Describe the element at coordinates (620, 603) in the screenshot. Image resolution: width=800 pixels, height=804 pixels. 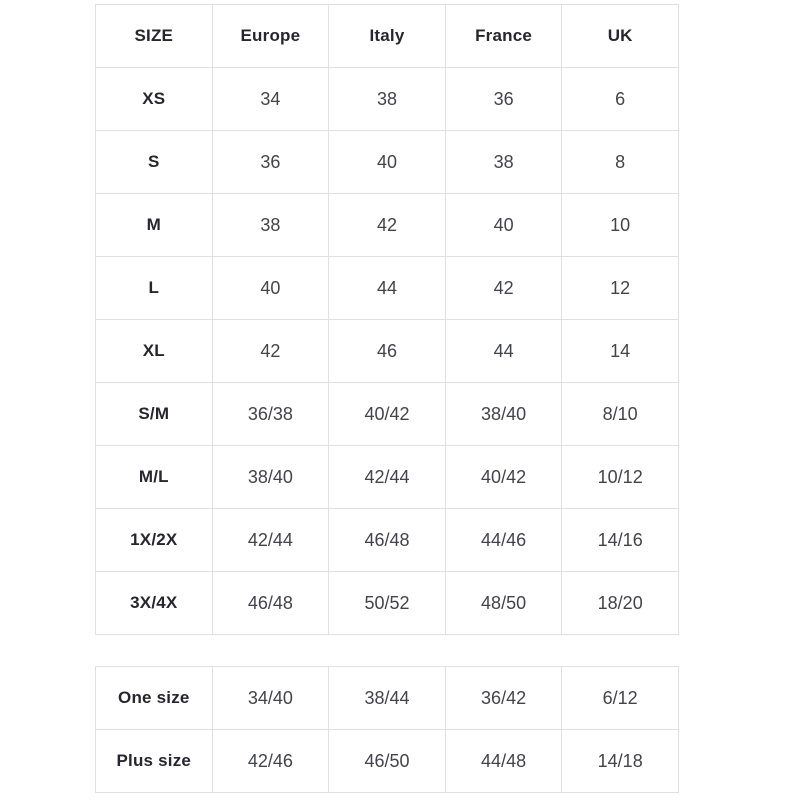
I see `size-value-cell: 18/20` at that location.